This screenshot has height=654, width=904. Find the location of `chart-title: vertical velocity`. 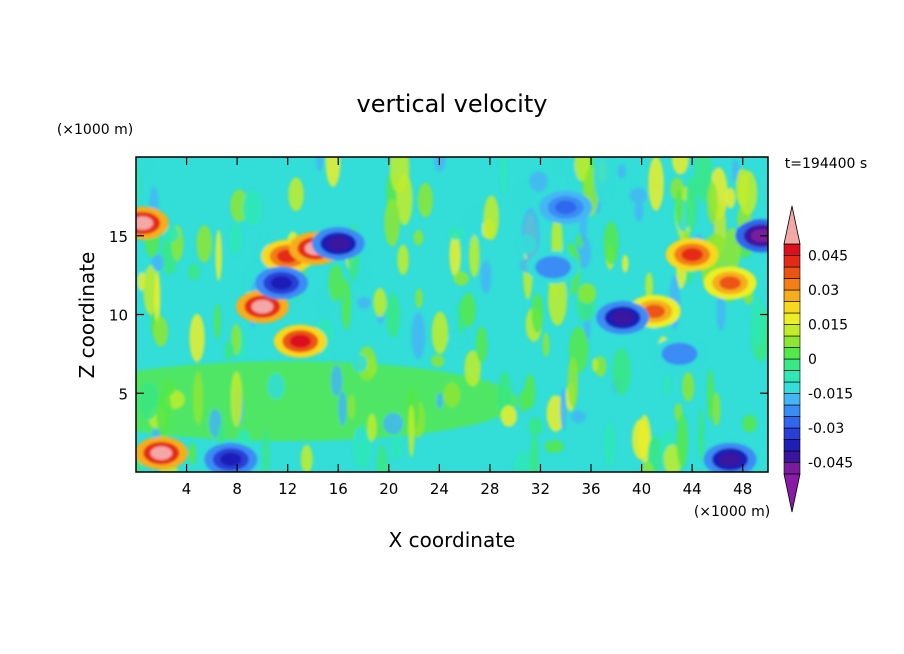

chart-title: vertical velocity is located at coordinates (452, 104).